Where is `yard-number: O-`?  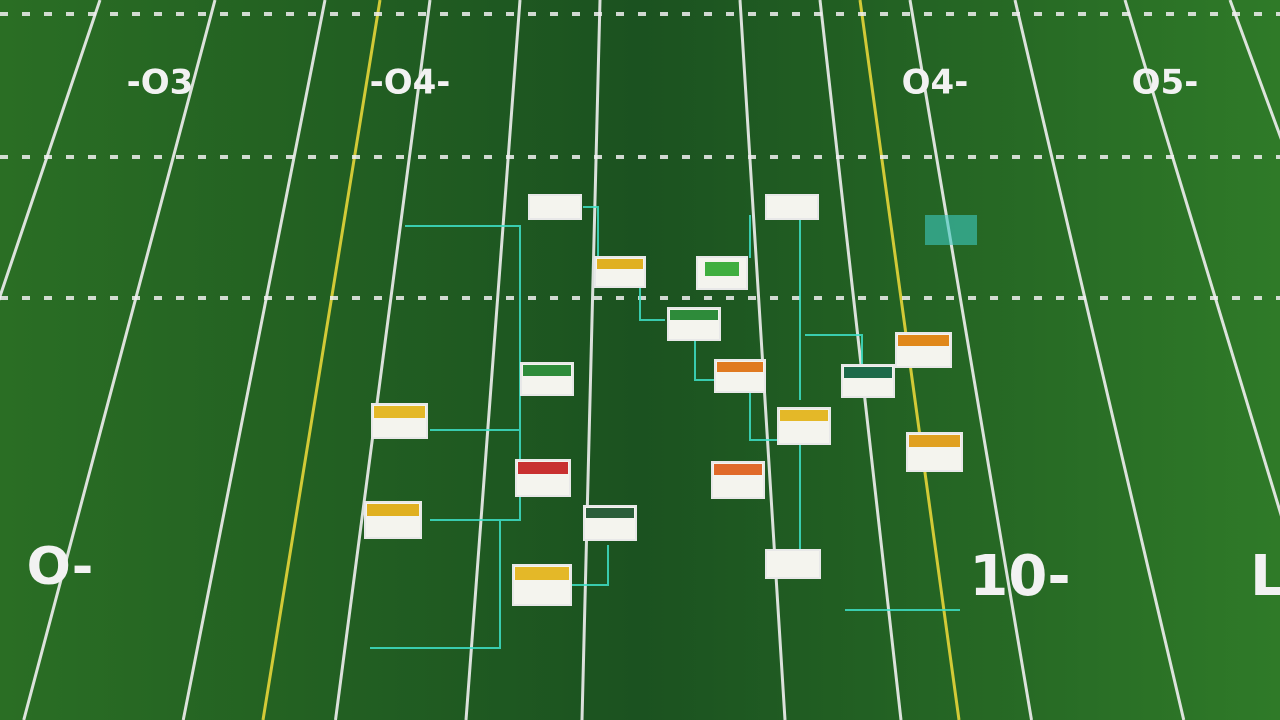
yard-number: O- is located at coordinates (60, 567).